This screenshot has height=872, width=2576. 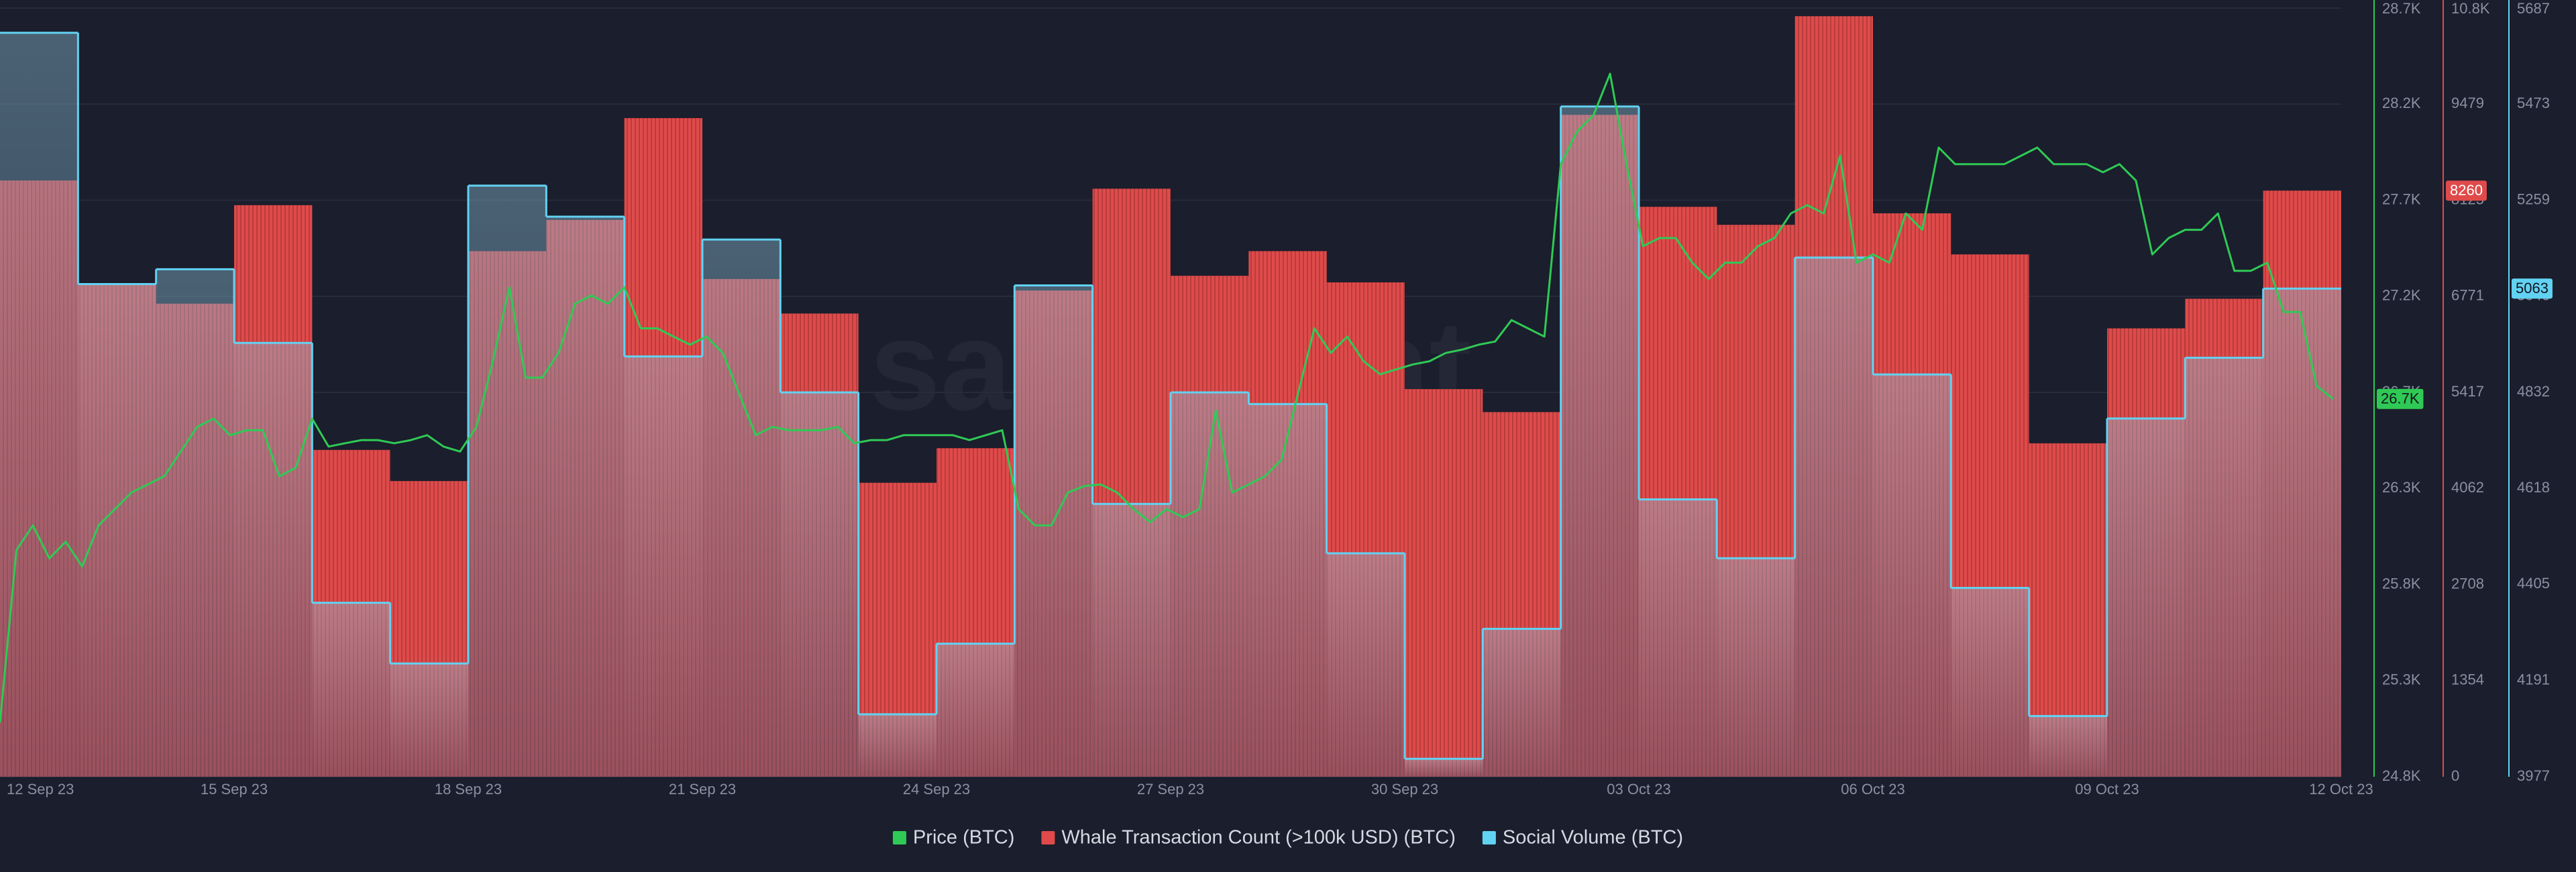 What do you see at coordinates (2401, 295) in the screenshot?
I see `y-tick-label: 27.2K` at bounding box center [2401, 295].